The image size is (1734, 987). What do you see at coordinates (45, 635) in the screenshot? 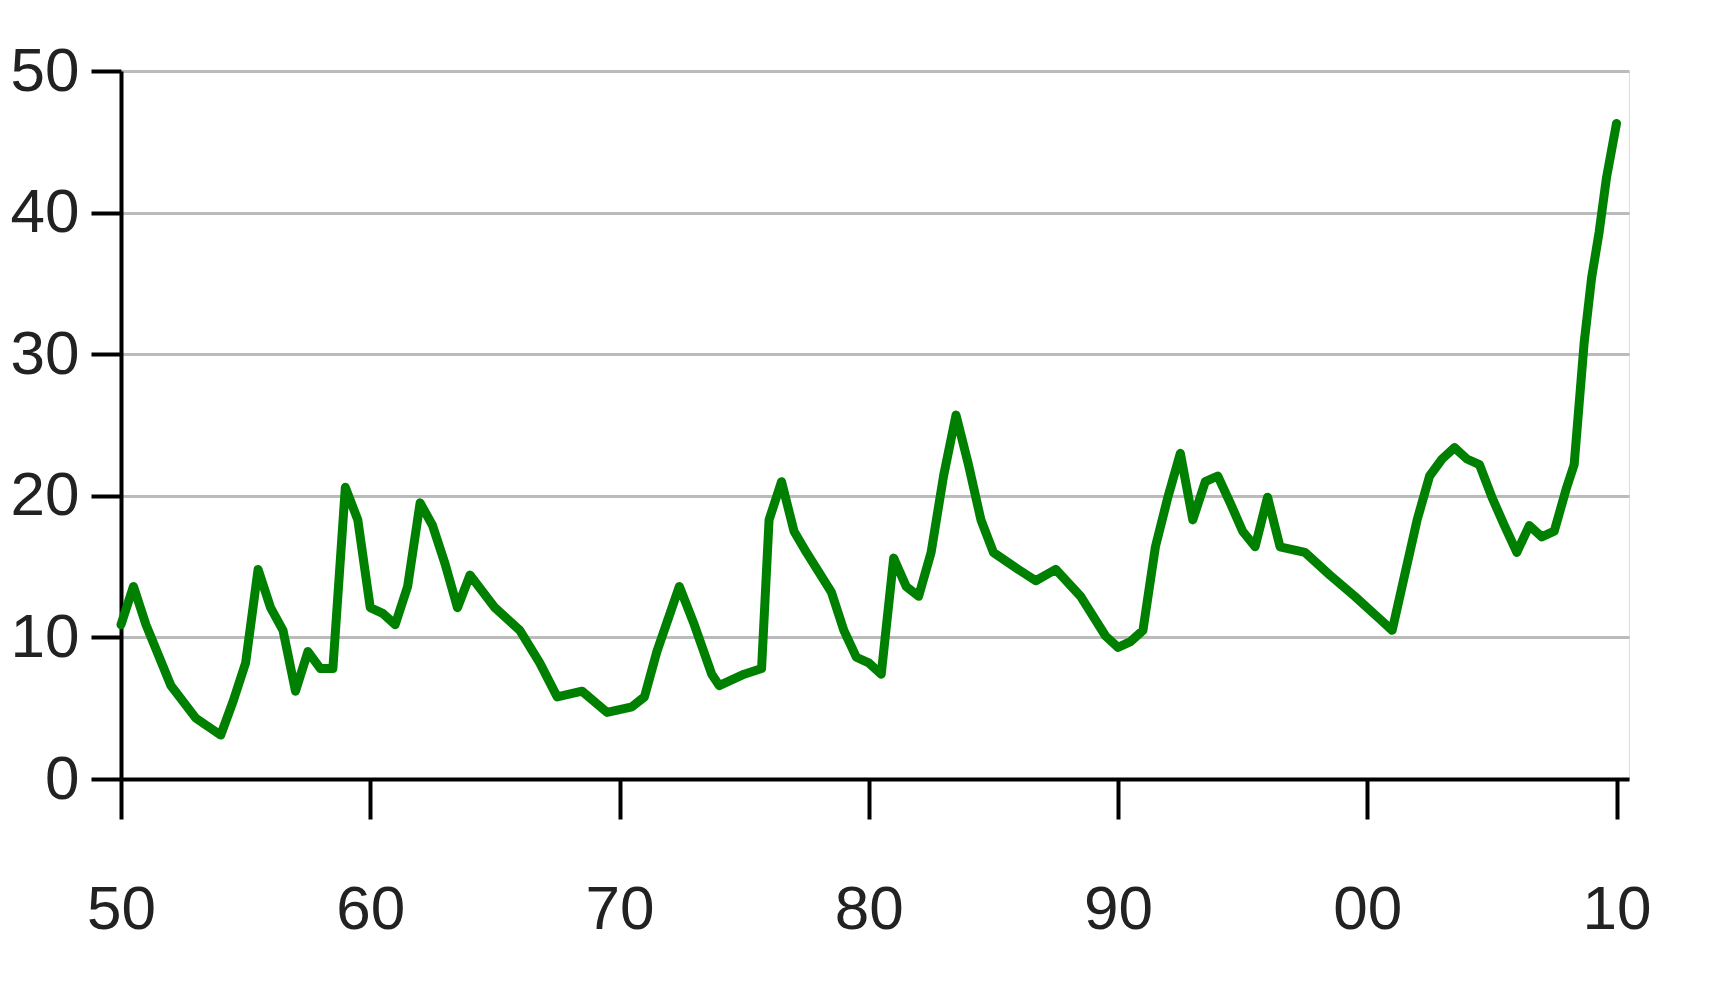
I see `y-tick-label: 10` at bounding box center [45, 635].